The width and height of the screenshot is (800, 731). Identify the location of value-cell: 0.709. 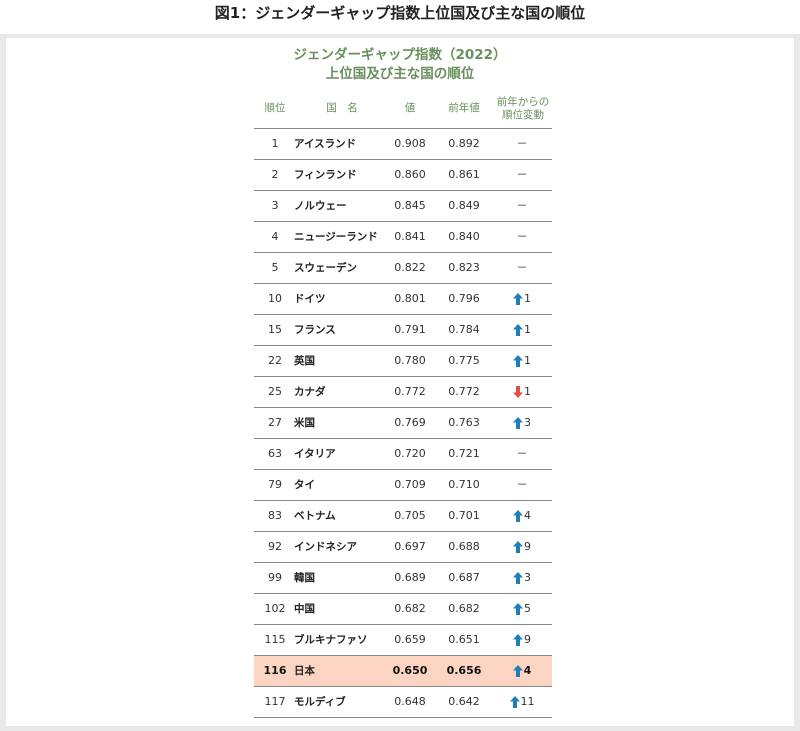
(410, 484).